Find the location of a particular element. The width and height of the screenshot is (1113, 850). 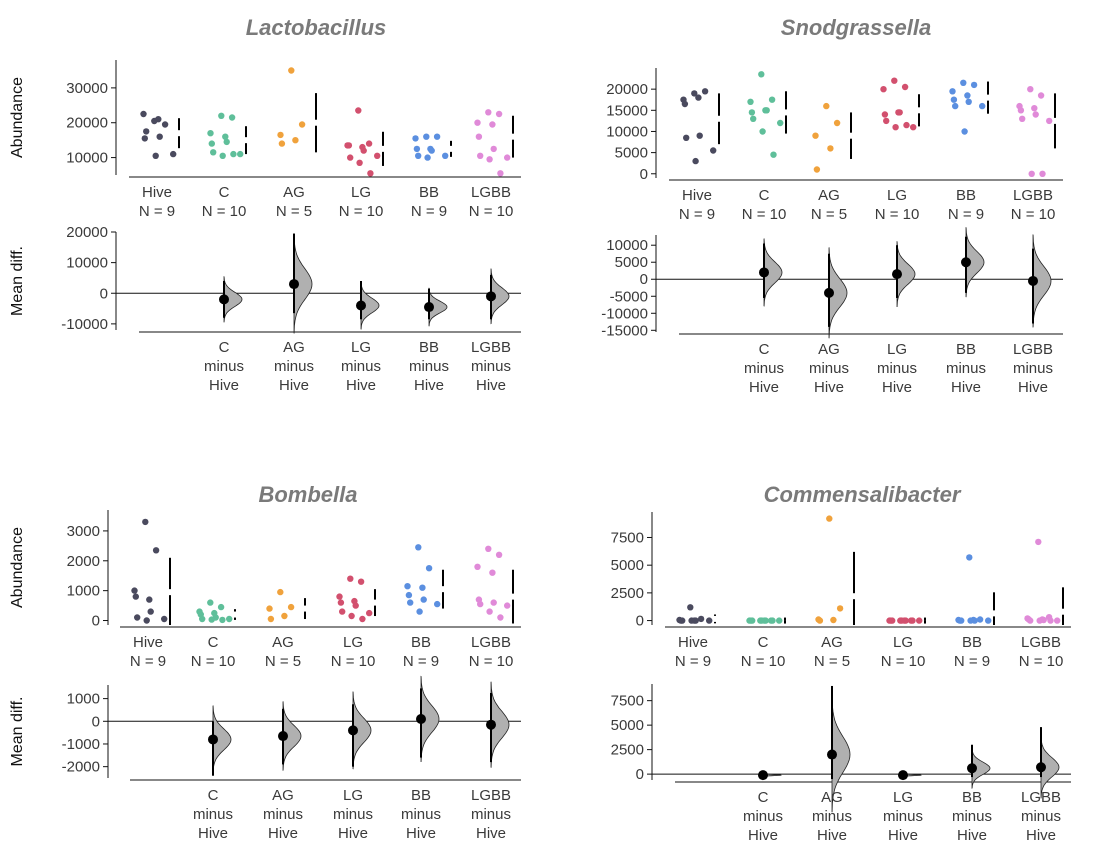

diff-label: LGBB minus Hive is located at coordinates (491, 366).